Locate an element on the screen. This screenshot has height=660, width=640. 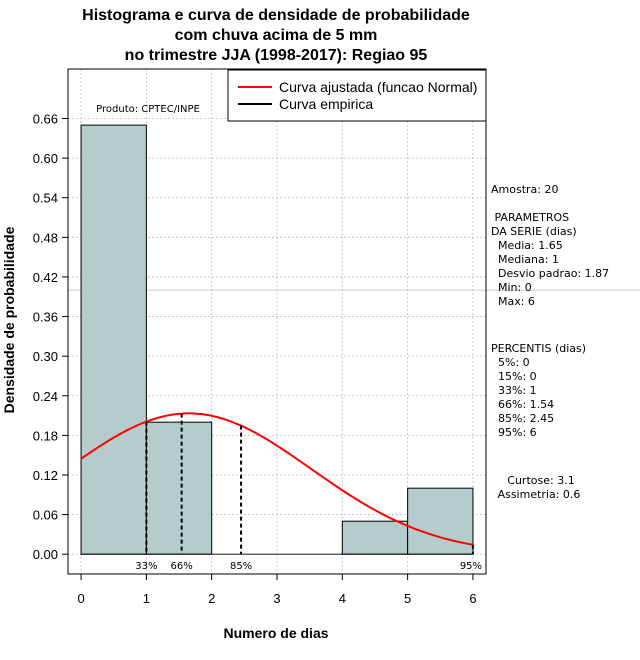
percentile-value: 66%: 1.54 is located at coordinates (522, 404).